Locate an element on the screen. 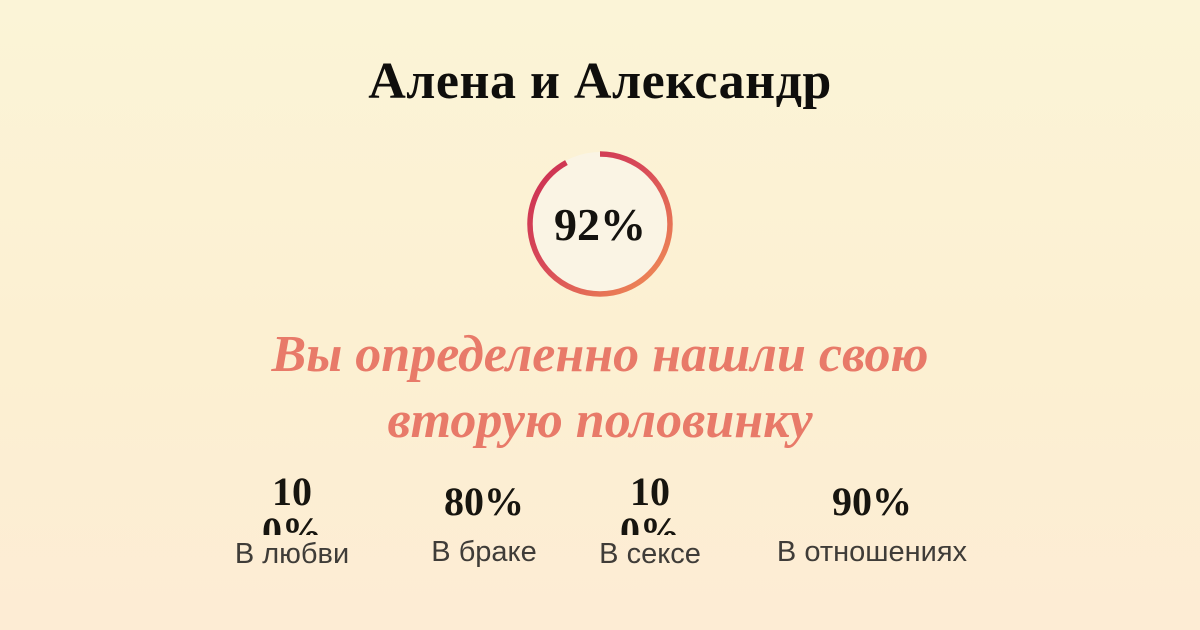  stat-love: 10 0% В любви is located at coordinates (292, 520).